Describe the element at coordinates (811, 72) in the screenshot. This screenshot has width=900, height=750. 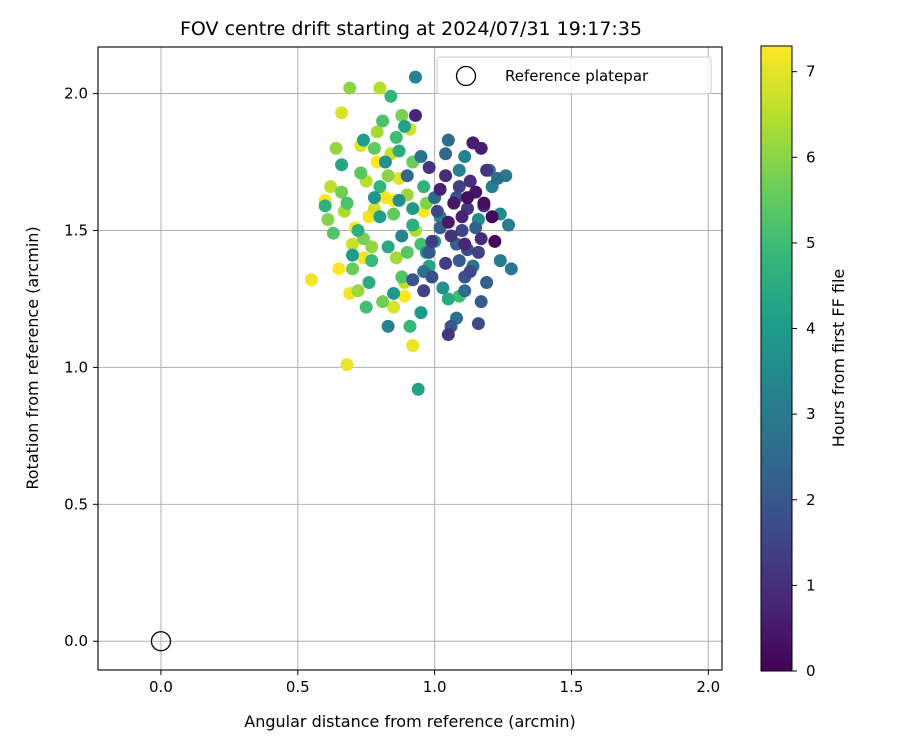
I see `colorbar-tick-label: 7` at that location.